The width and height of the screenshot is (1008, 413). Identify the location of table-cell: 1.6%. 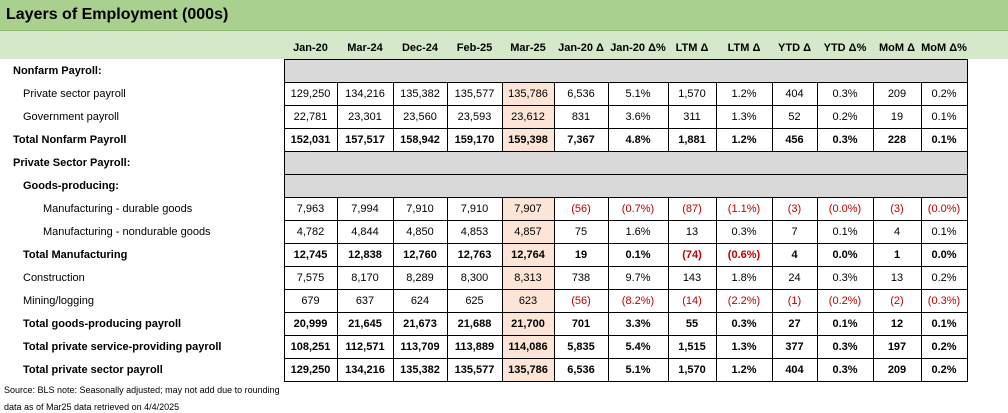
(637, 232).